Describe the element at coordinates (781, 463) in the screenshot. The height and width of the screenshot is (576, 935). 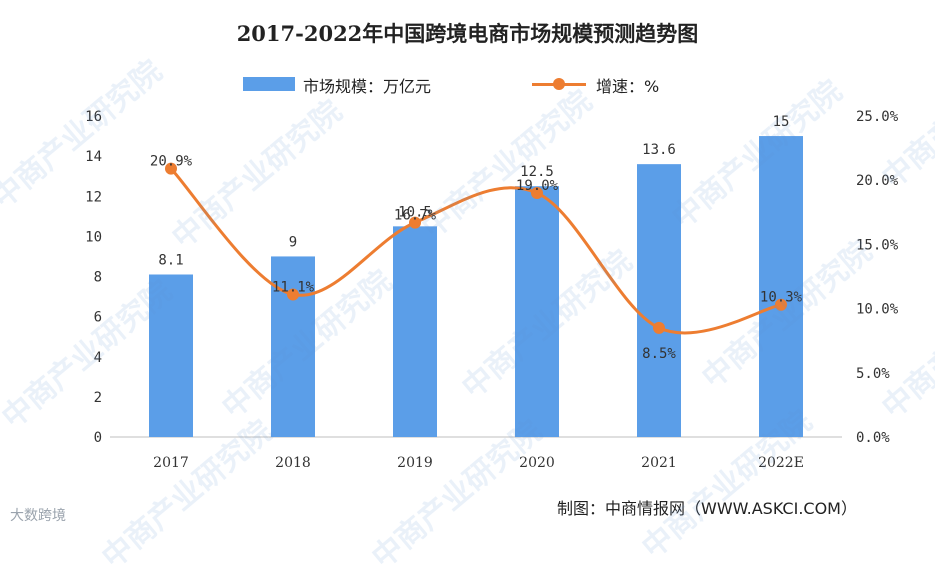
I see `x-tick-label: 2022E` at that location.